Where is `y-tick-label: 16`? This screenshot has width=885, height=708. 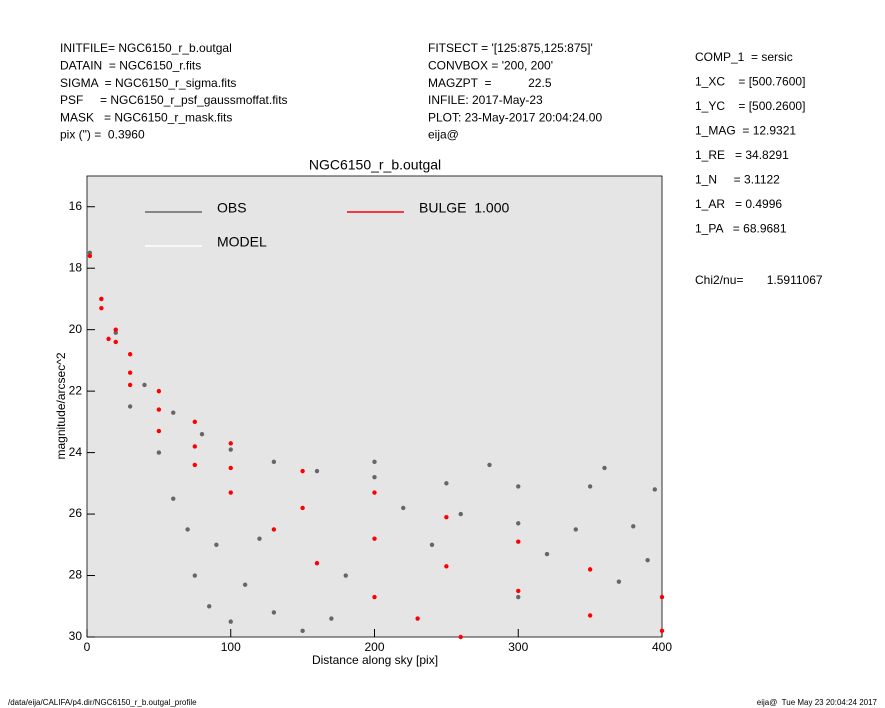
y-tick-label: 16 is located at coordinates (76, 206).